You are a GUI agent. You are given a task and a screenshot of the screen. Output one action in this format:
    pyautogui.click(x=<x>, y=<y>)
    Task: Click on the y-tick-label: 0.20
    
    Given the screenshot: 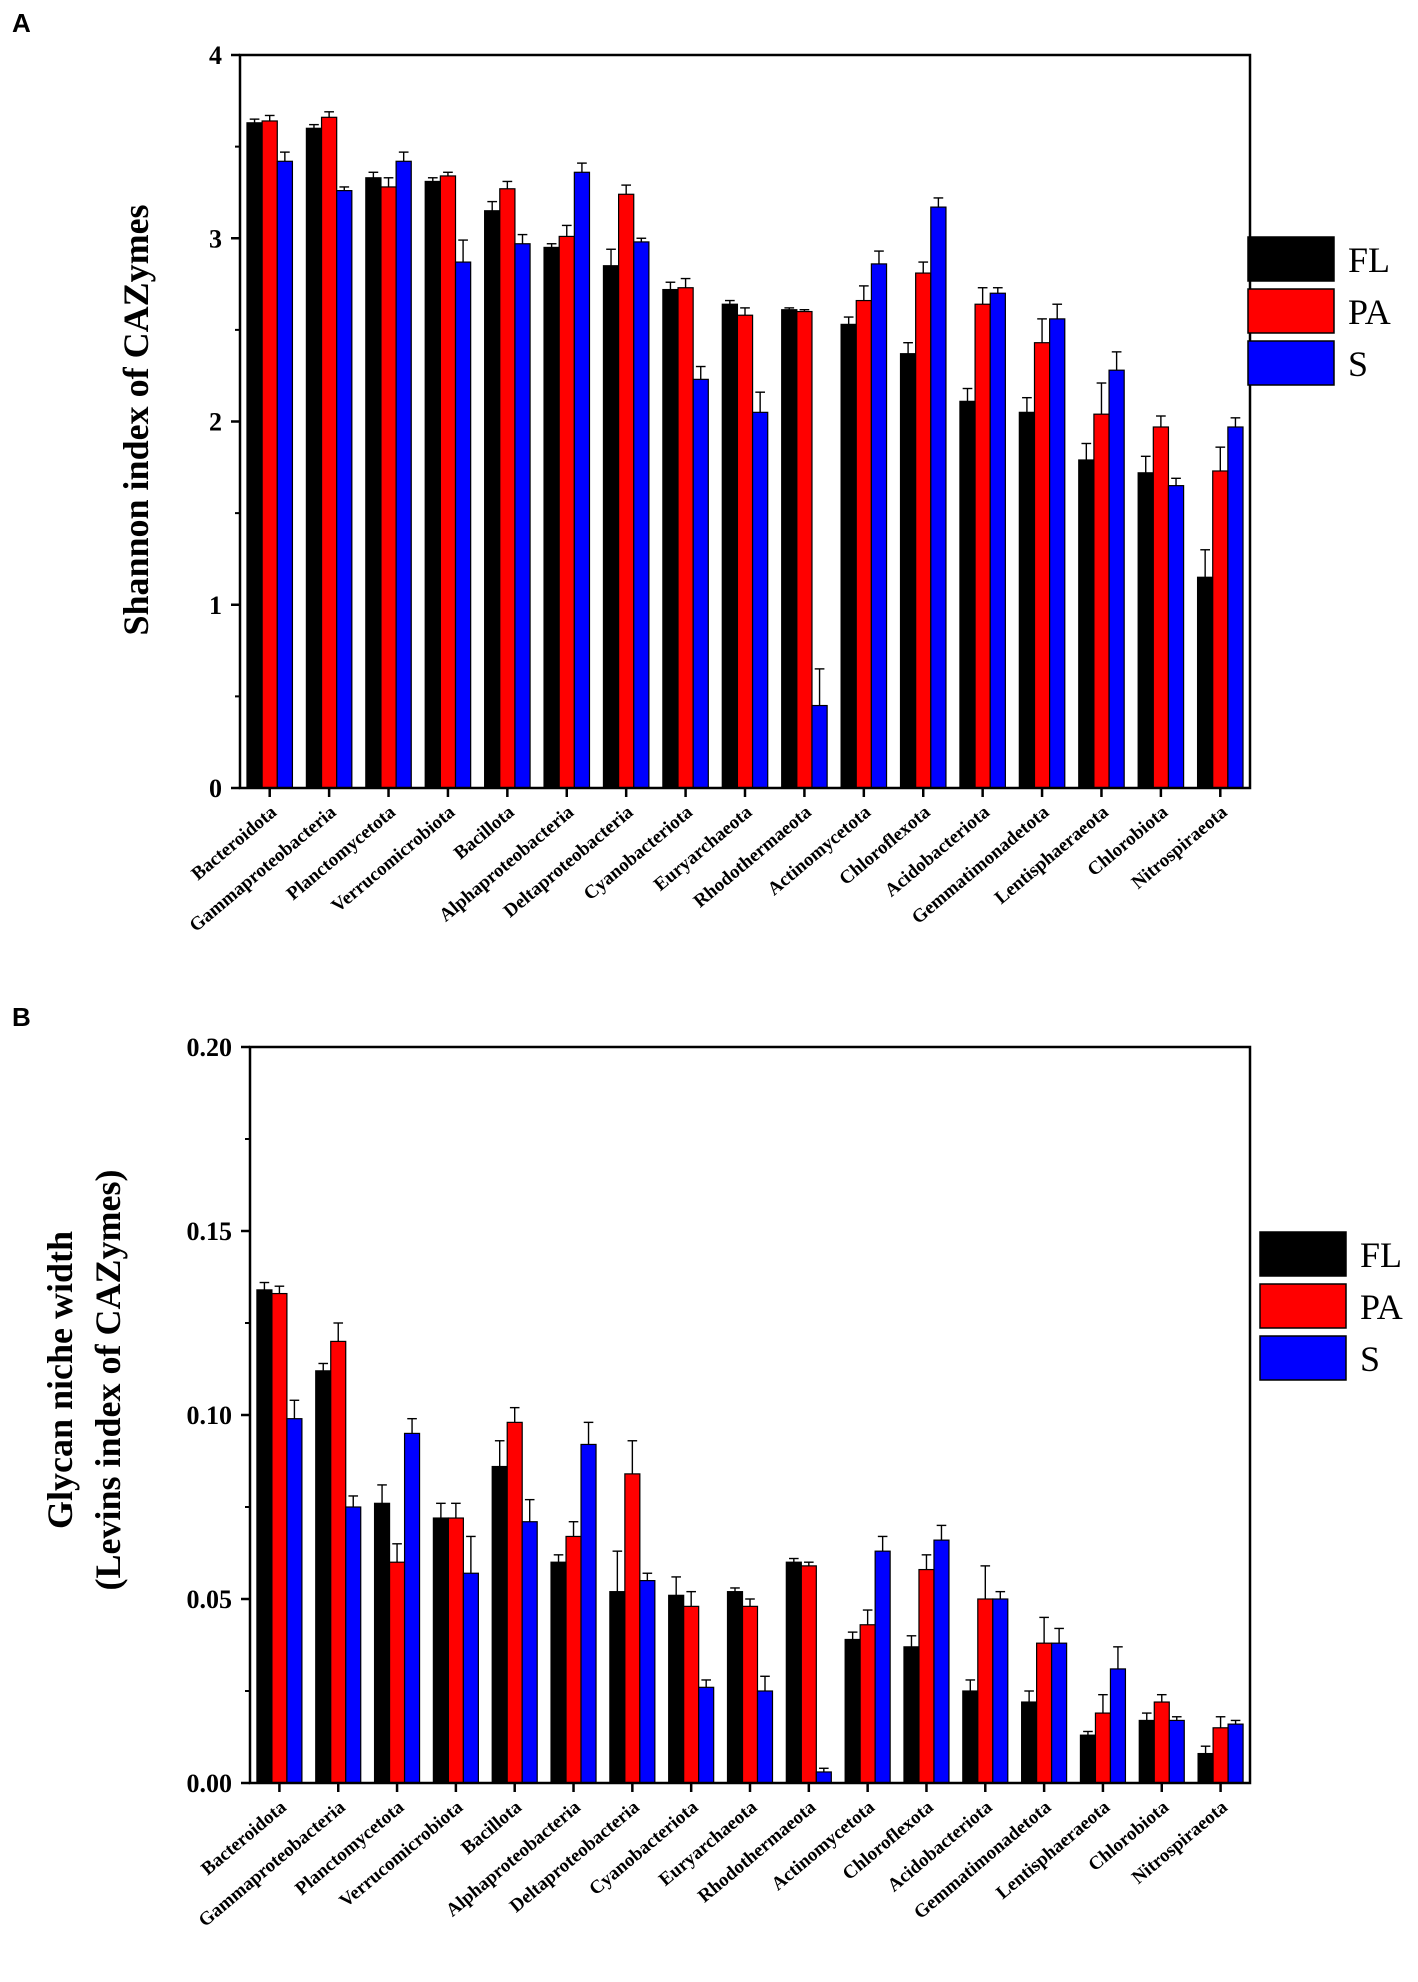 What is the action you would take?
    pyautogui.click(x=210, y=1047)
    